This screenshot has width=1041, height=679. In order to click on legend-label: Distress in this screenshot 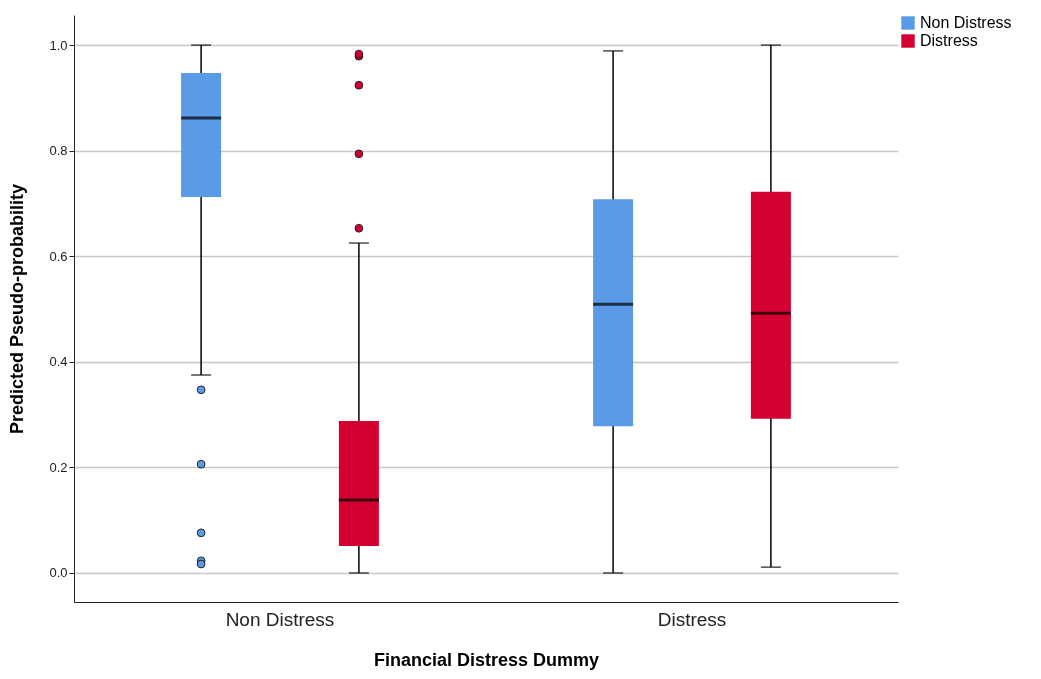, I will do `click(949, 40)`.